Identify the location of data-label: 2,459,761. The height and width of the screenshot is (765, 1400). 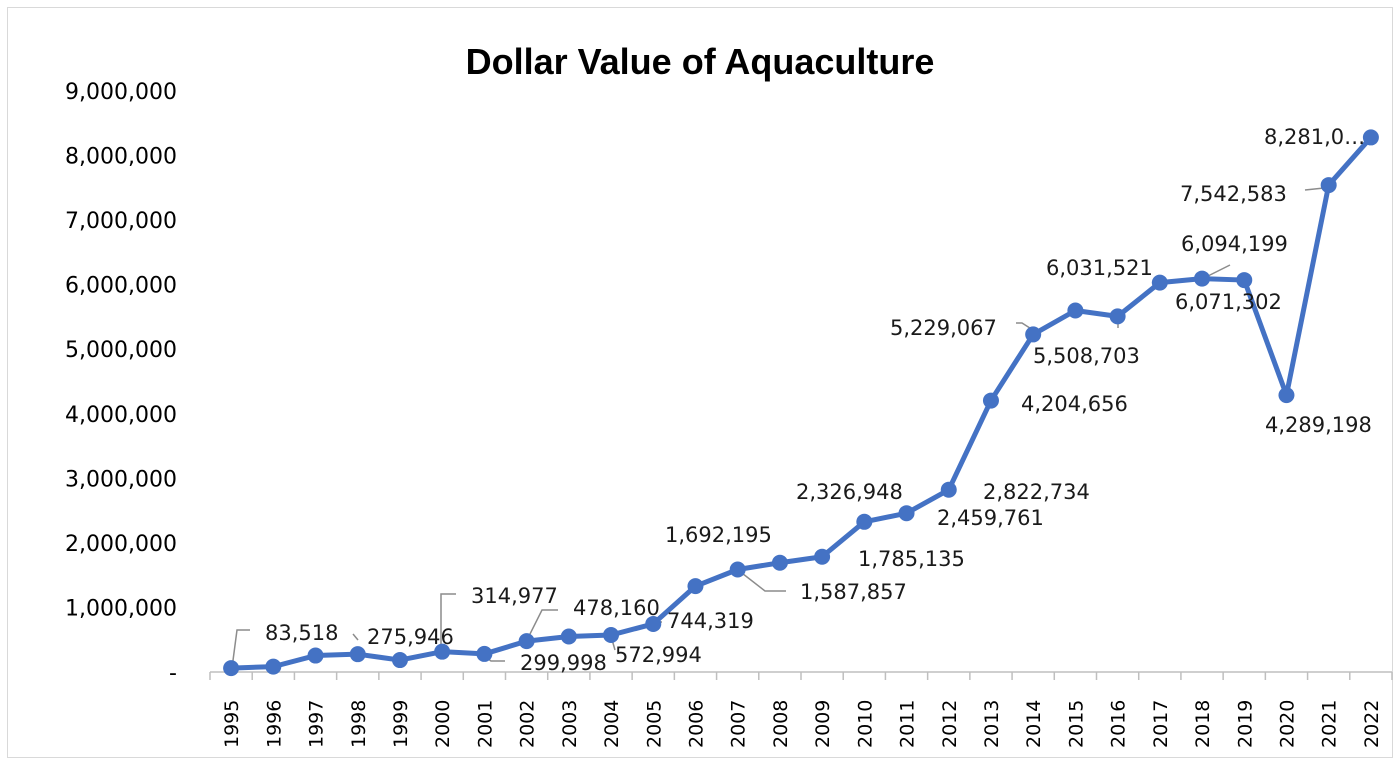
(990, 518).